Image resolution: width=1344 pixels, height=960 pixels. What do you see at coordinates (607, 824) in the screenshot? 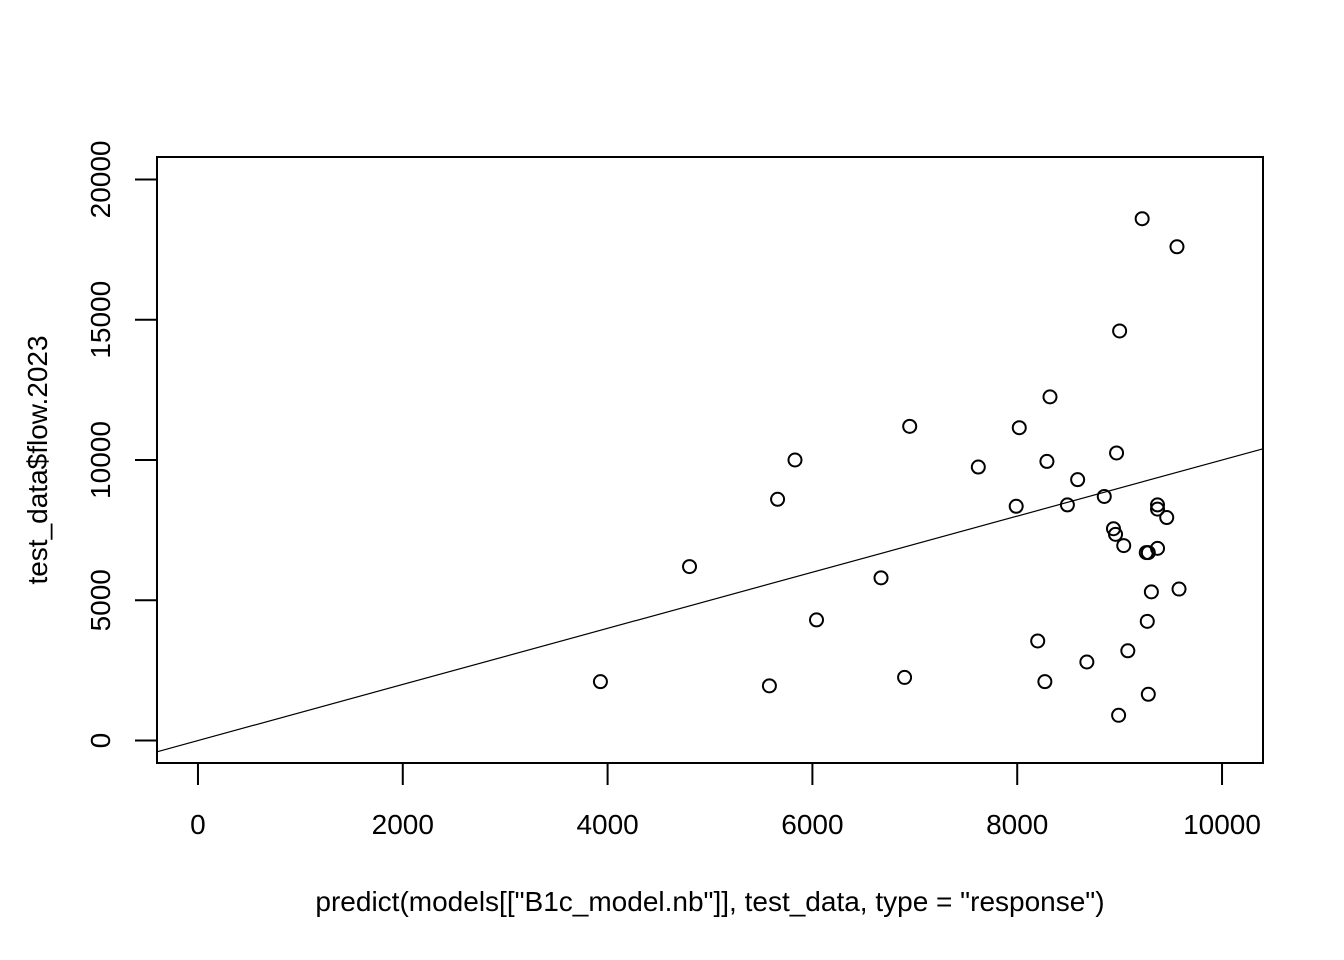
I see `x-tick-label: 4000` at bounding box center [607, 824].